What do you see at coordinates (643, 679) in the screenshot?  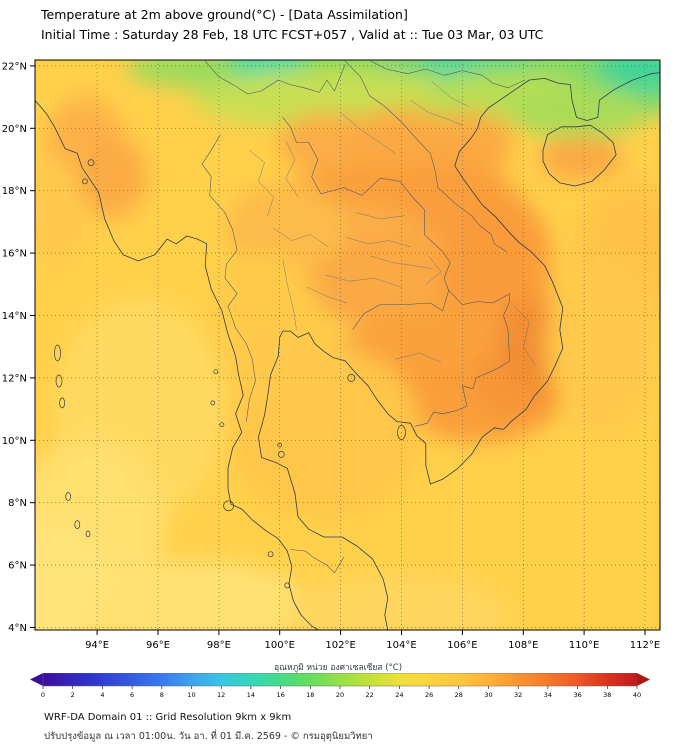 I see `colorbar-over-arrow` at bounding box center [643, 679].